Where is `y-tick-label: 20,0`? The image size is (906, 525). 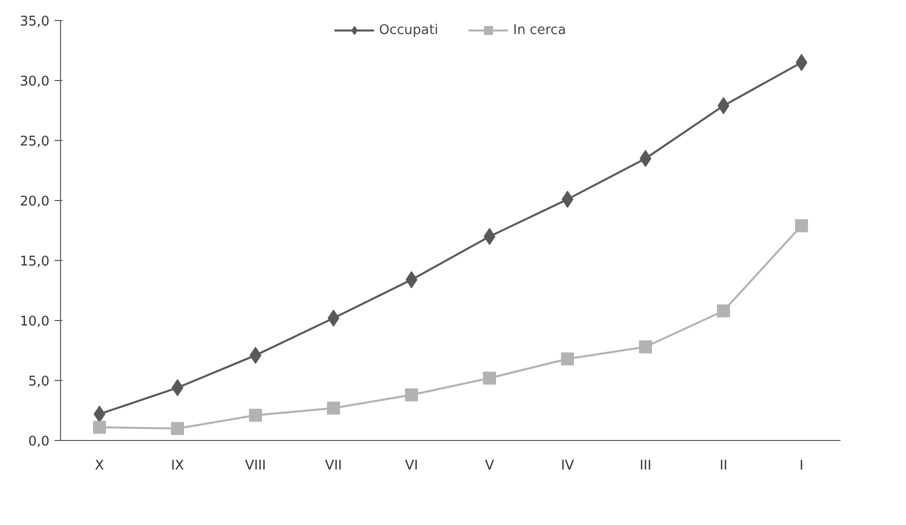
y-tick-label: 20,0 is located at coordinates (35, 202).